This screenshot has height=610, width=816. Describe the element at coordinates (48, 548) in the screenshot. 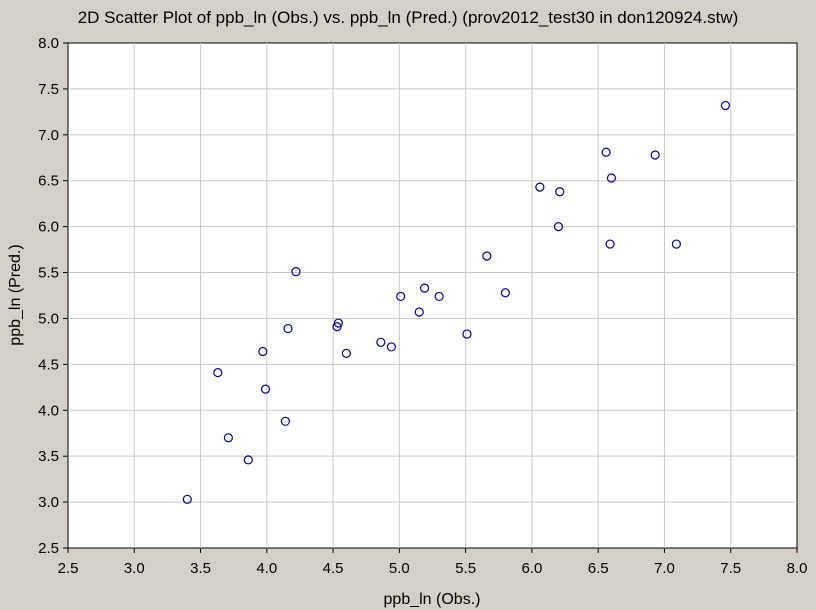

I see `y-tick-label: 2.5` at that location.